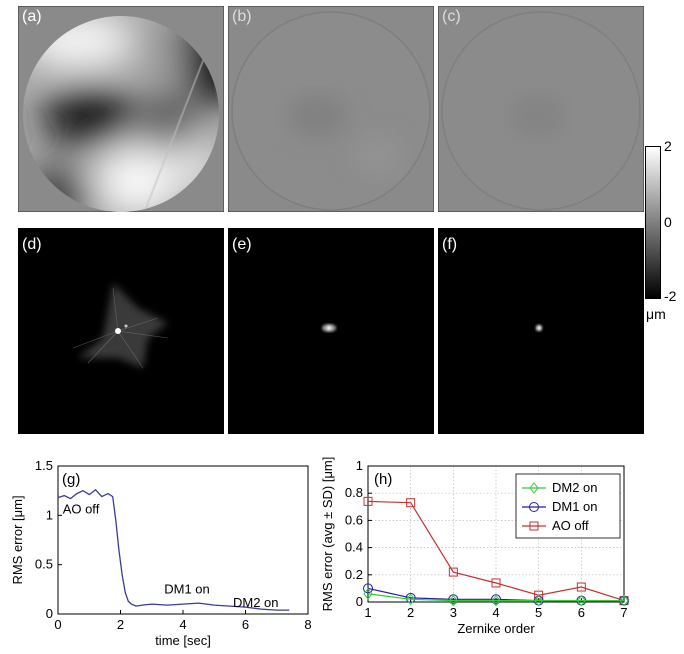 This screenshot has height=654, width=684. Describe the element at coordinates (44, 564) in the screenshot. I see `y-tick-label: 0.5` at that location.